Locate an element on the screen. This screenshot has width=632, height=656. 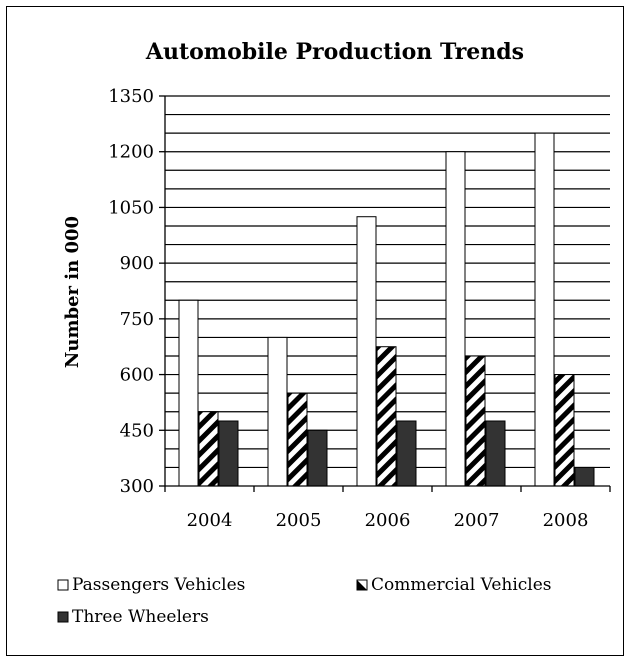
bar-commercial-2004 is located at coordinates (208, 449).